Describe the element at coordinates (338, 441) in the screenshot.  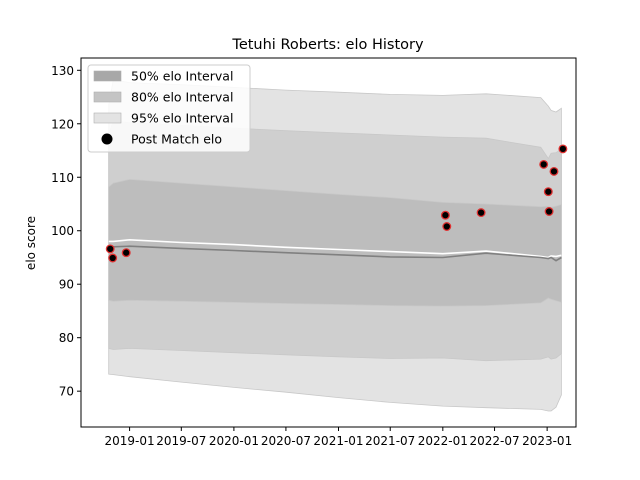
I see `x-tick-label: 2021-01` at that location.